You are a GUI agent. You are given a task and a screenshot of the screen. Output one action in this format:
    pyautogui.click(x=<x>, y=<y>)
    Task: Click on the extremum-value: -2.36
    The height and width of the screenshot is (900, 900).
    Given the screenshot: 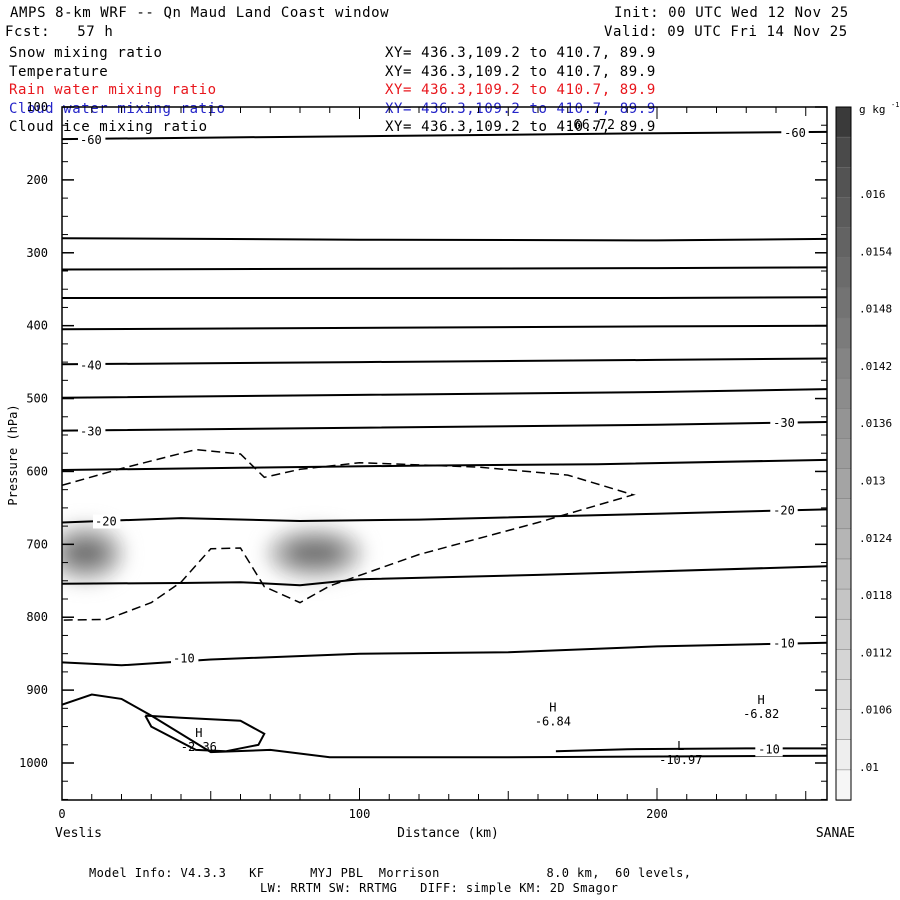 What is the action you would take?
    pyautogui.click(x=199, y=747)
    